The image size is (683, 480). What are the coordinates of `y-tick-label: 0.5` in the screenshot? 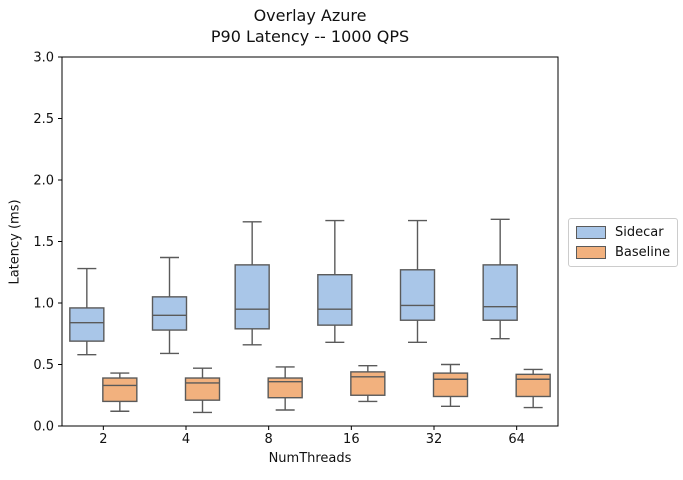 It's located at (43, 365).